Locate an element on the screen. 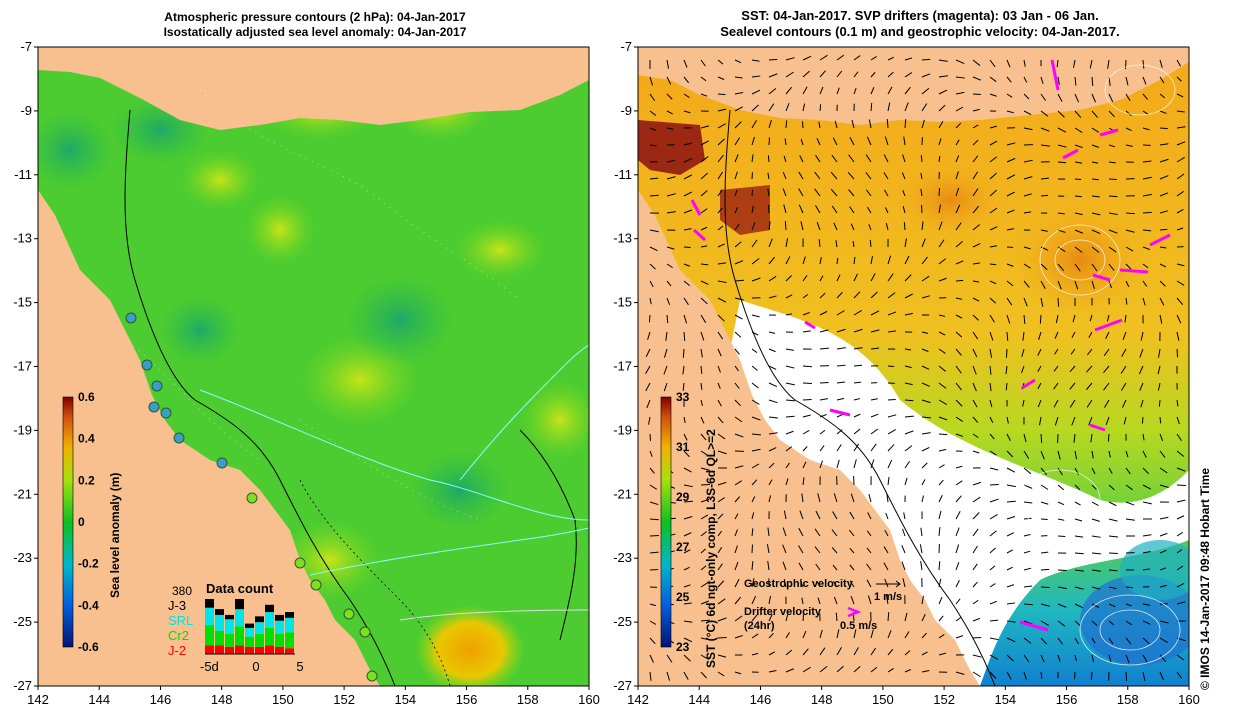 This screenshot has height=720, width=1250. lat-tick-label: -23 is located at coordinates (22, 557).